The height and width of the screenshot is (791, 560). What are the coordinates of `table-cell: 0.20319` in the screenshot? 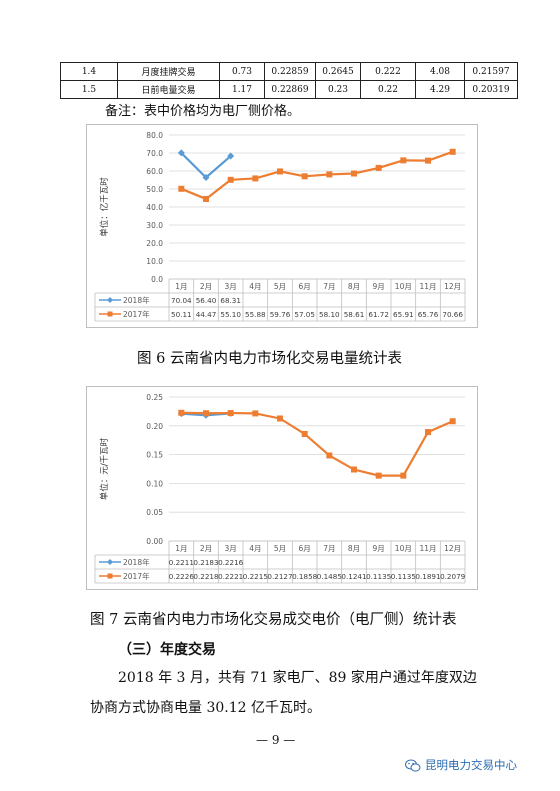 It's located at (491, 89).